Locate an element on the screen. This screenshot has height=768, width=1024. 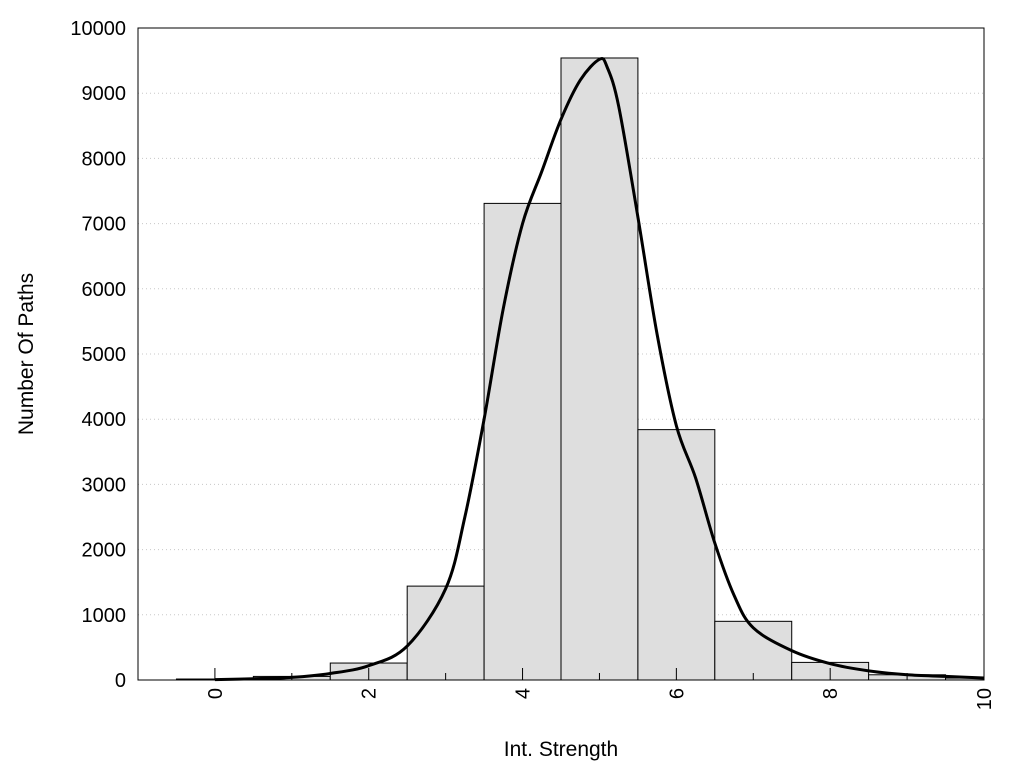
x-tick-label: 0 is located at coordinates (216, 693).